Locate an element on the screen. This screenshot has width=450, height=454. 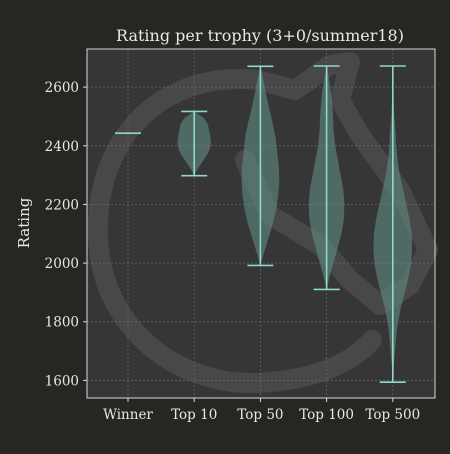
x-tick-label: Top 10 is located at coordinates (194, 415).